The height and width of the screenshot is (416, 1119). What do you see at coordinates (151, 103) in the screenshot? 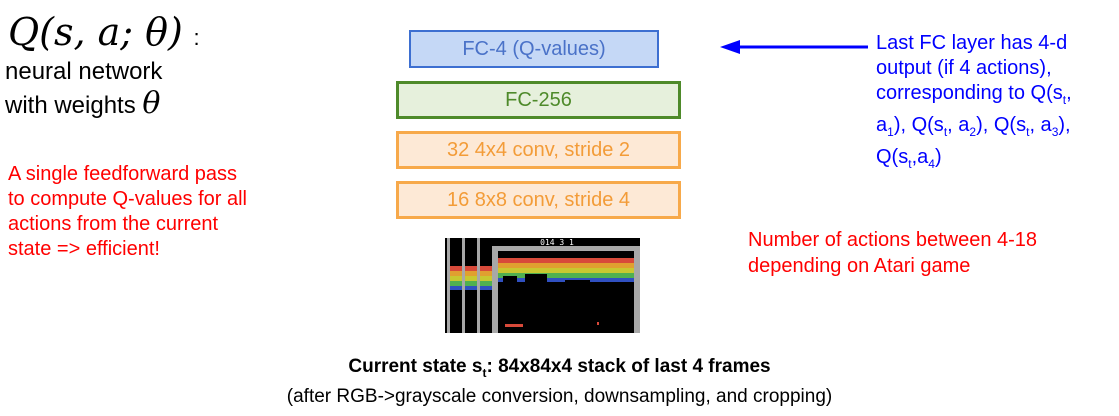
I see `theta-symbol: θ` at bounding box center [151, 103].